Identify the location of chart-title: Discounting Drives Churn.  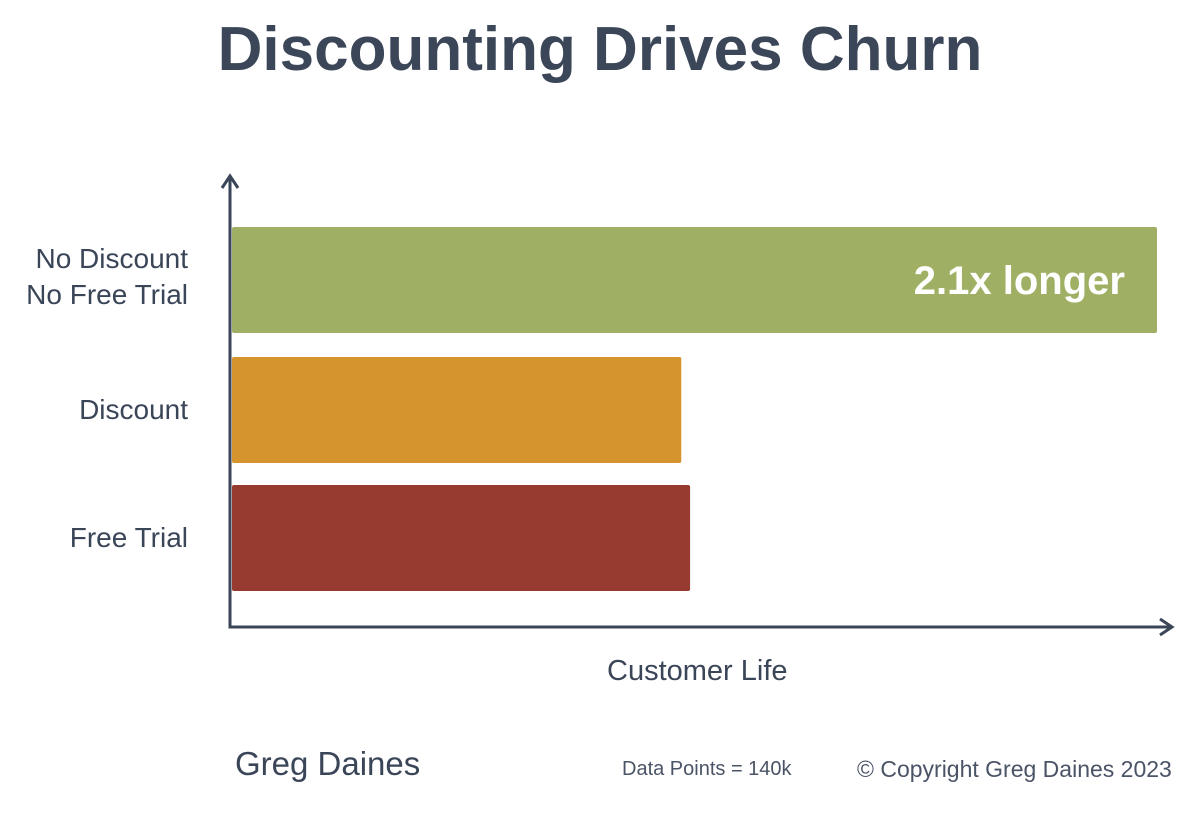
(600, 49).